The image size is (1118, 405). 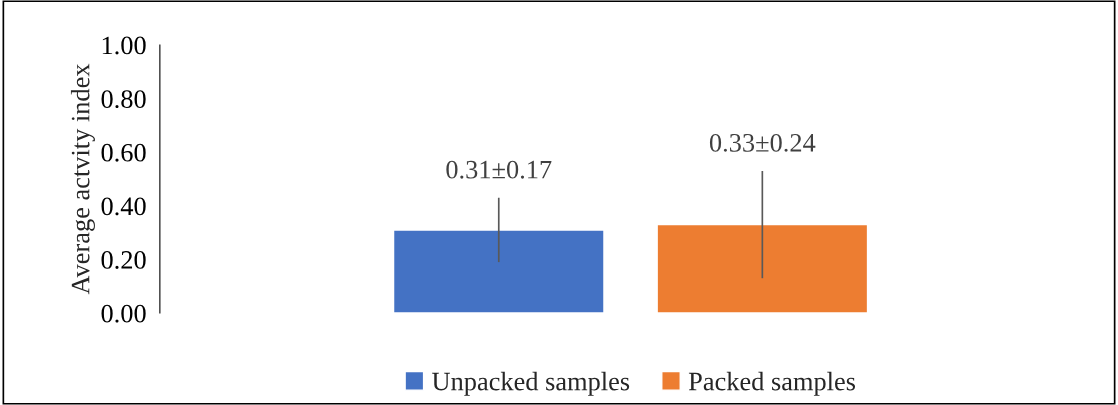 I want to click on y-tick-label: 0.40, so click(x=123, y=206).